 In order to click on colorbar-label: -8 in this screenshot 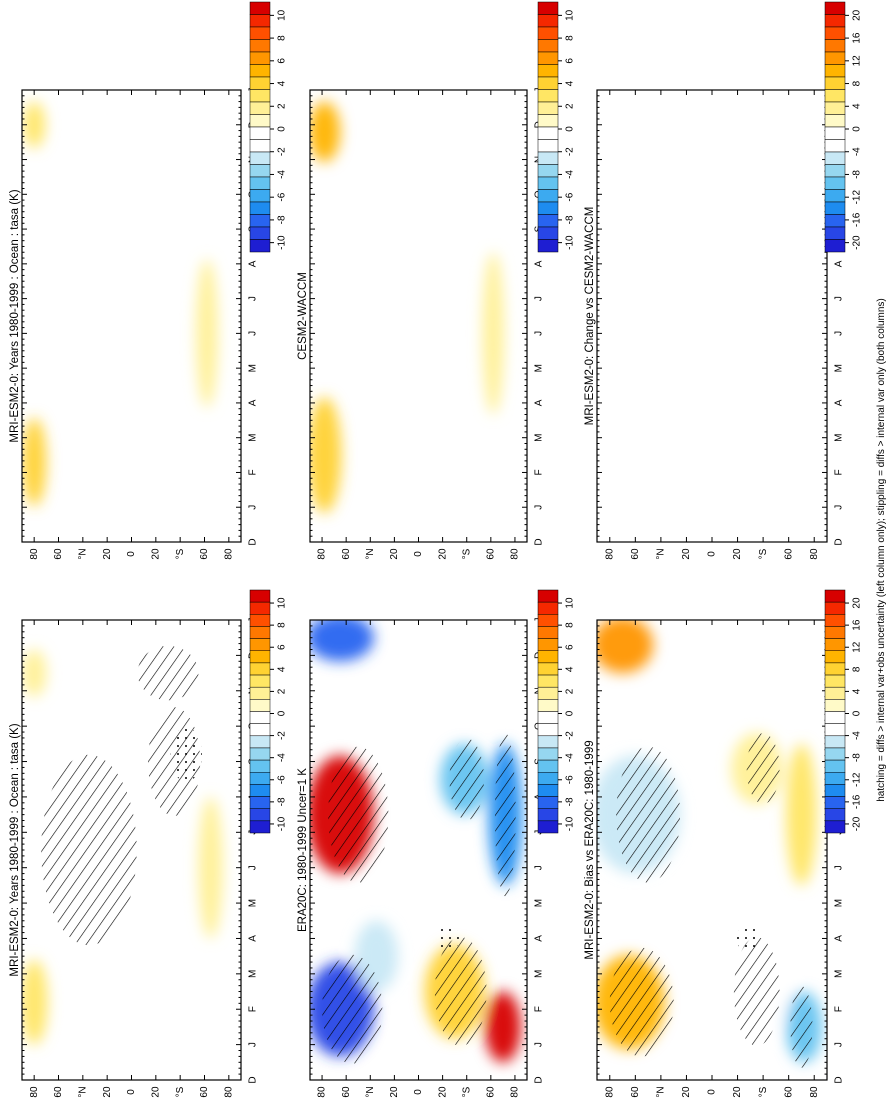, I will do `click(570, 219)`.